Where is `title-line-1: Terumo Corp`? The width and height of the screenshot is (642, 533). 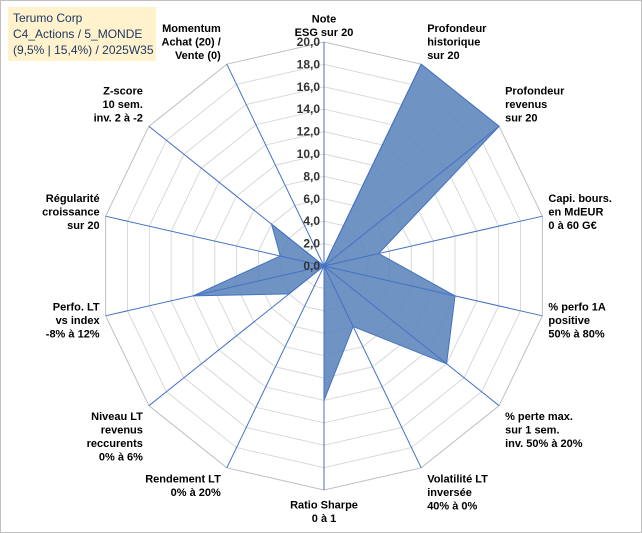
title-line-1: Terumo Corp is located at coordinates (48, 18).